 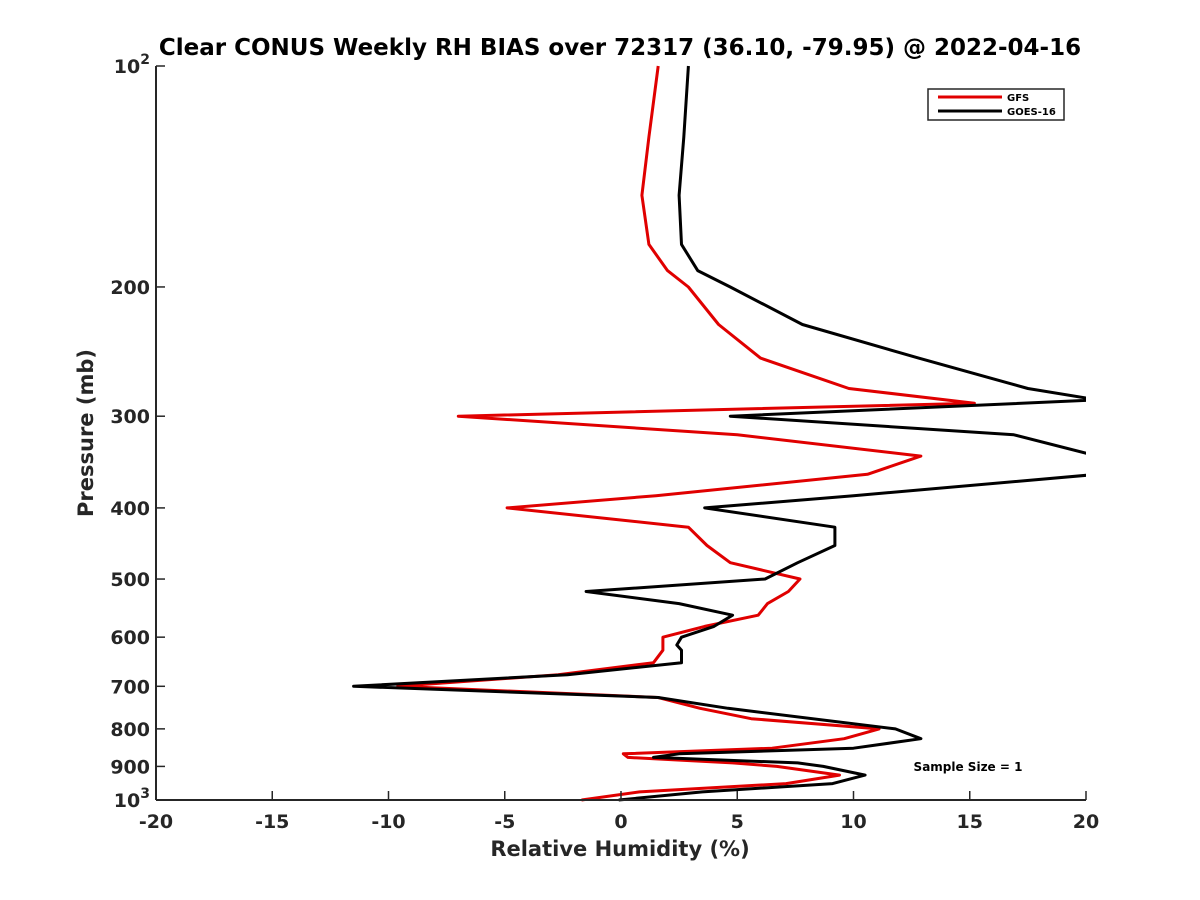 What do you see at coordinates (130, 767) in the screenshot?
I see `y-tick-label: 900` at bounding box center [130, 767].